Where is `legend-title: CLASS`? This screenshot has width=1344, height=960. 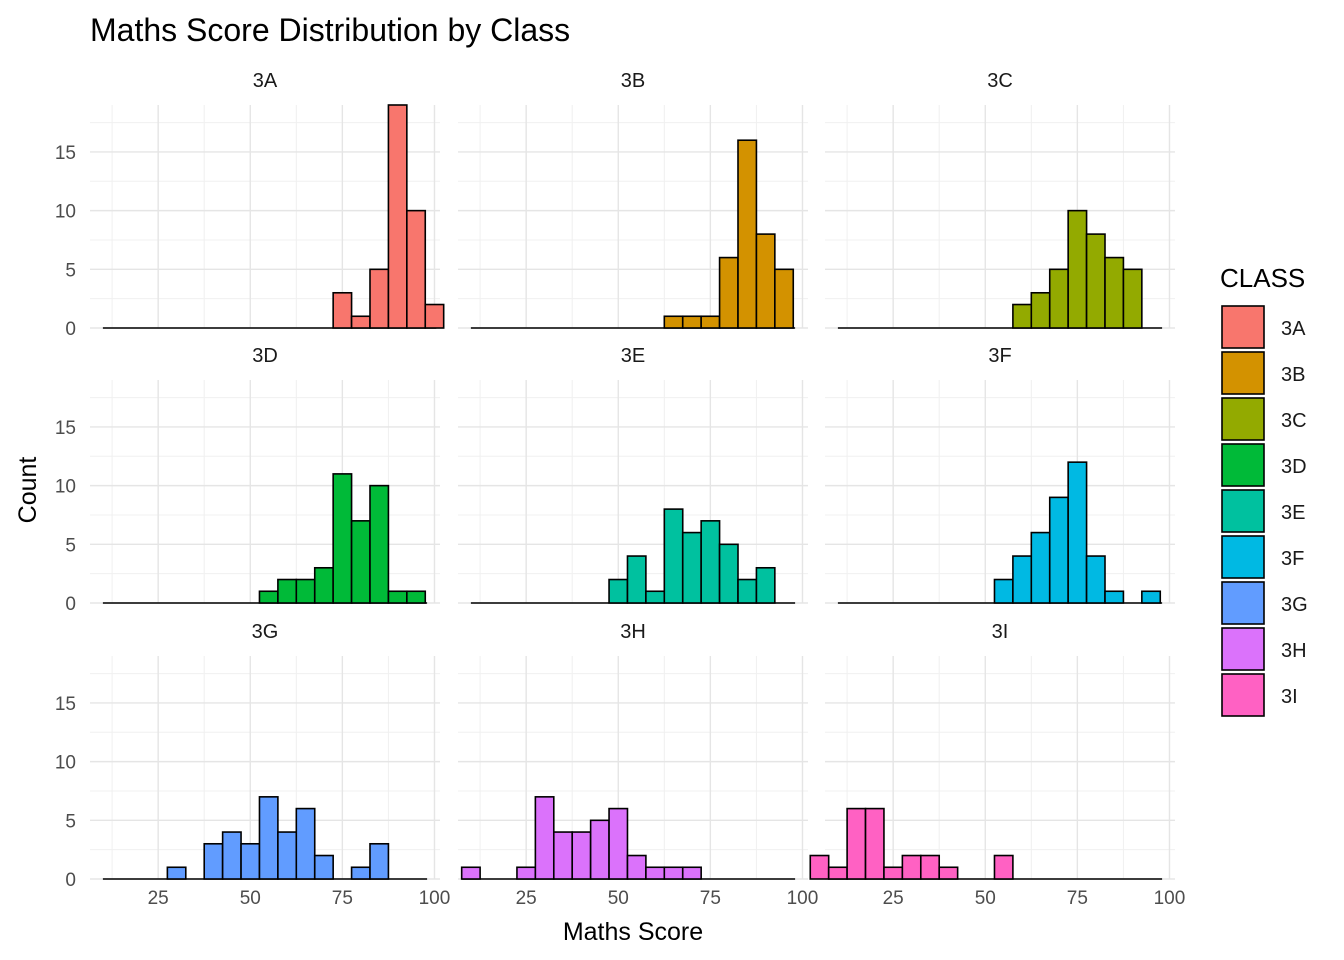
legend-title: CLASS is located at coordinates (1262, 278).